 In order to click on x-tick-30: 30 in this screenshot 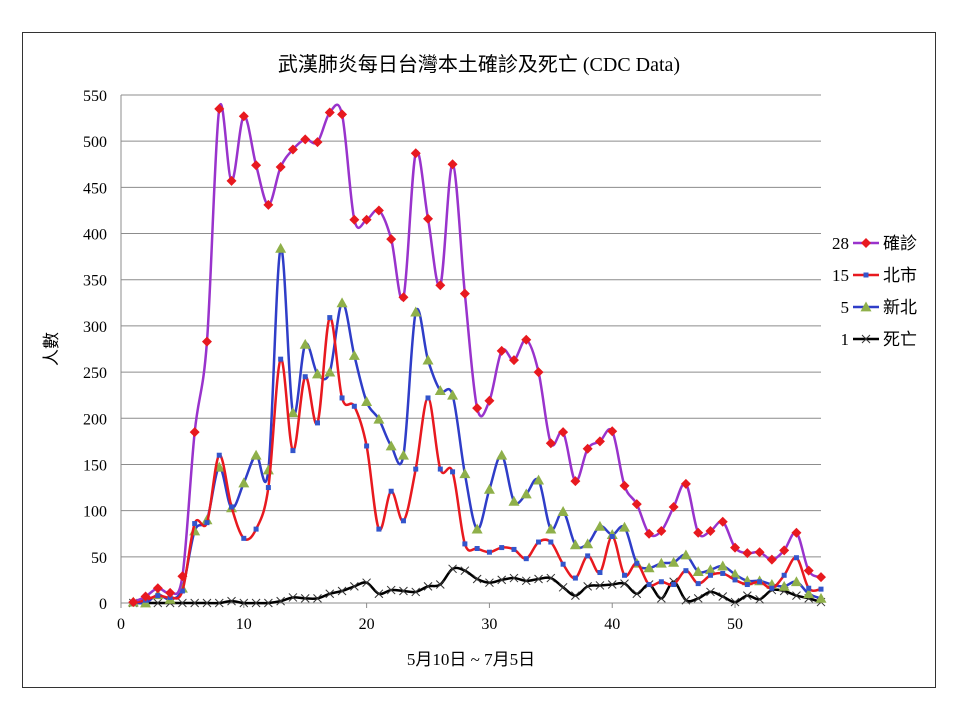, I will do `click(489, 624)`.